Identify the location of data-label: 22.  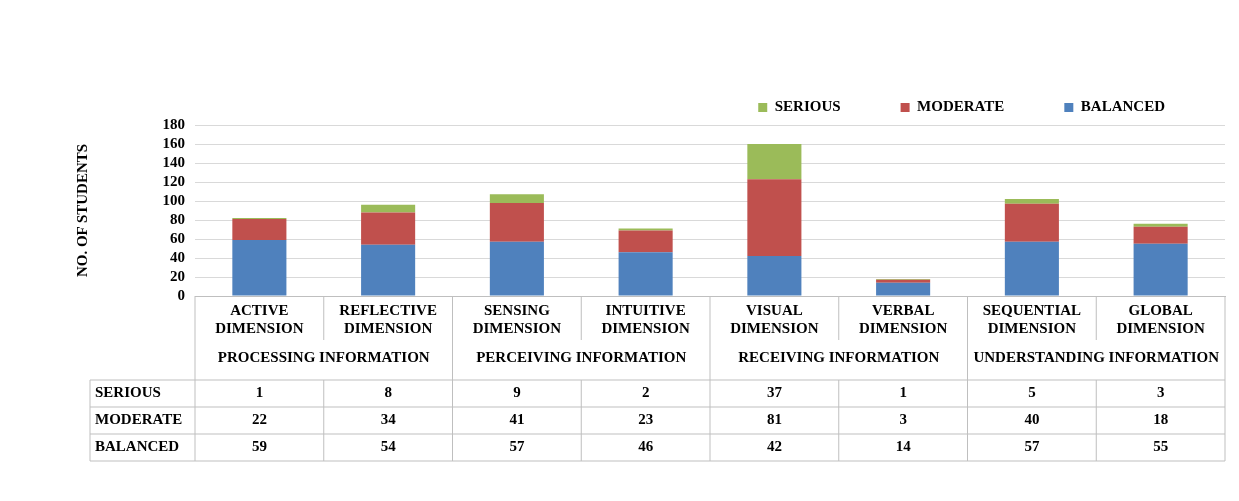
(259, 419).